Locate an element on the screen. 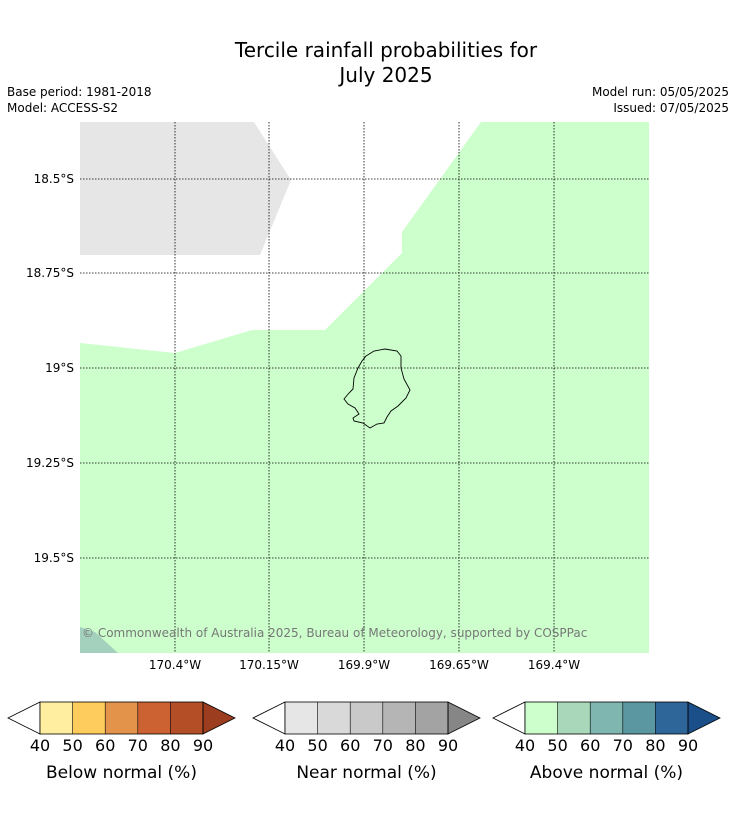  latitude-labels: 18.5°S 18.75°S 19°S 19.25°S 19.5°S is located at coordinates (50, 368).